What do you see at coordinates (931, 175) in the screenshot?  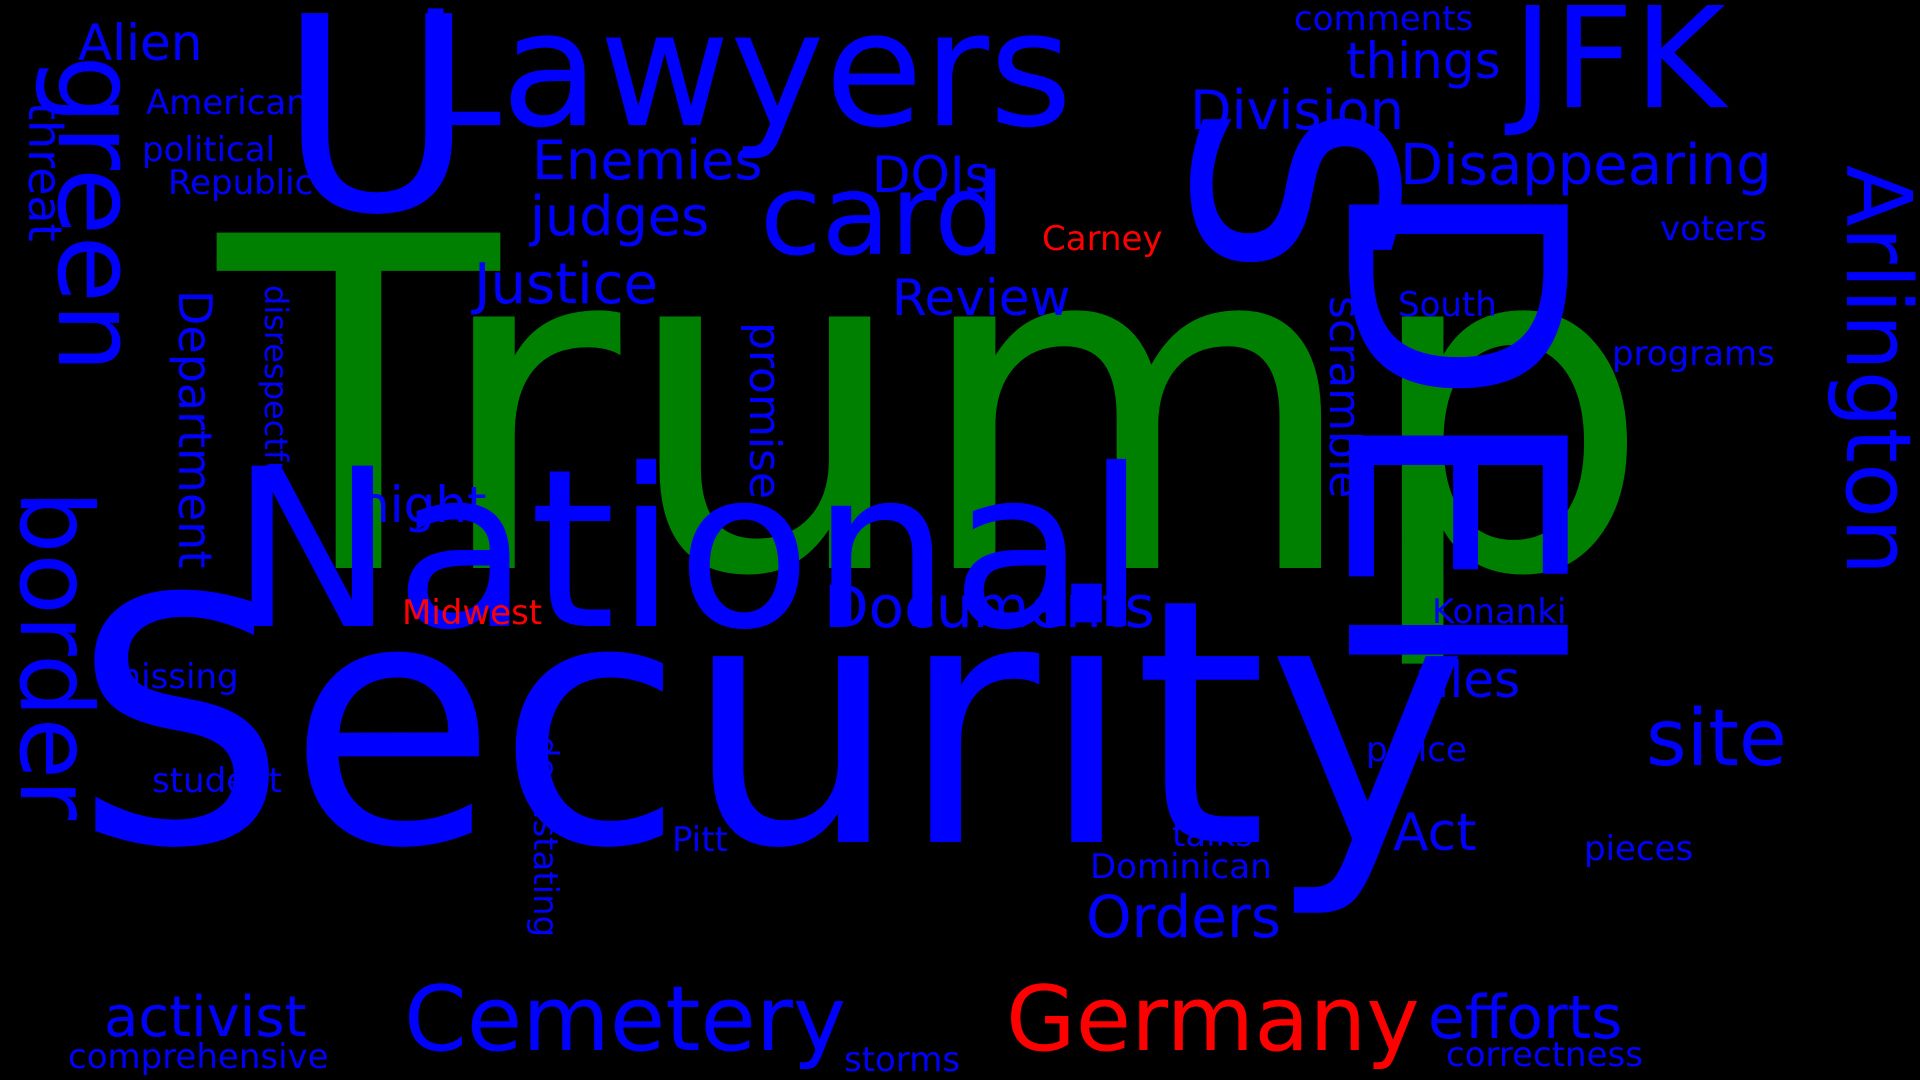 I see `word-dojs: DOJs` at bounding box center [931, 175].